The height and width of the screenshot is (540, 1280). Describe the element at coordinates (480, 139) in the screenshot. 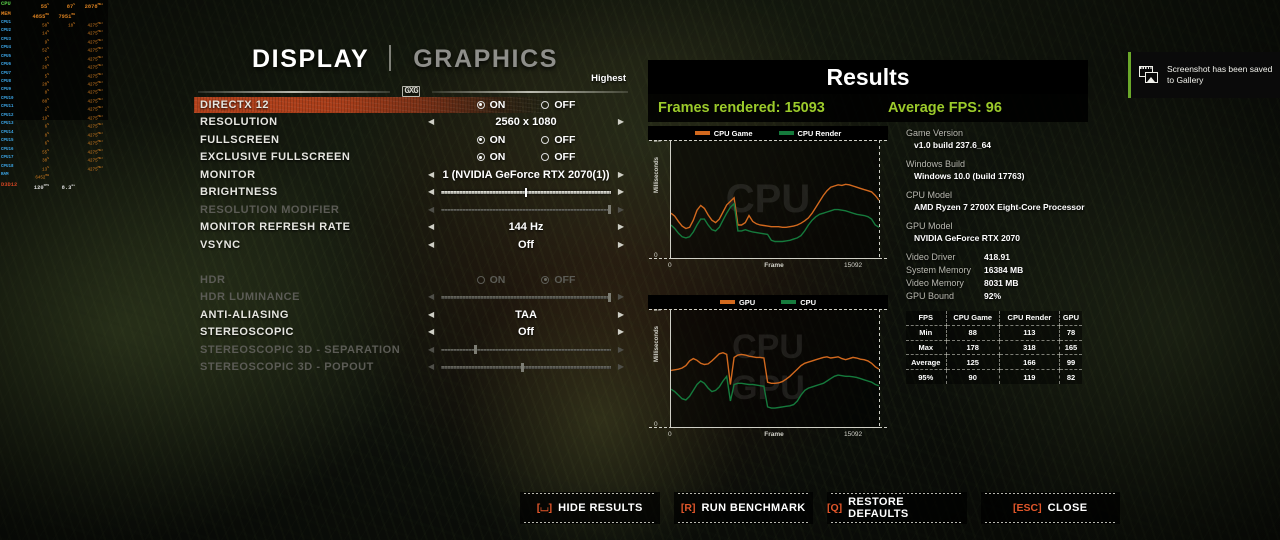

I see `radio-dot-icon` at that location.